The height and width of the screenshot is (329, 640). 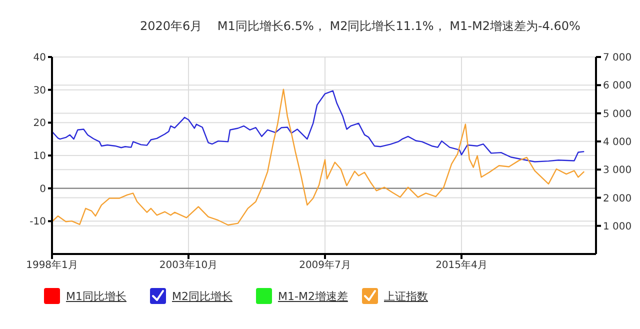 What do you see at coordinates (617, 86) in the screenshot?
I see `y2-tick-label: 6 000` at bounding box center [617, 86].